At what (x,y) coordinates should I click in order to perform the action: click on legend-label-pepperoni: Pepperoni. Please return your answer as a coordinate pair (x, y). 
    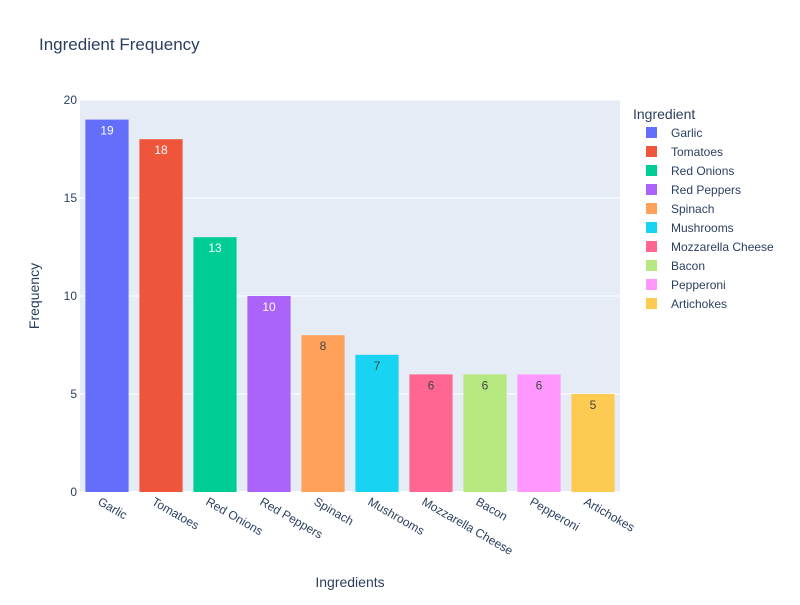
    Looking at the image, I should click on (698, 285).